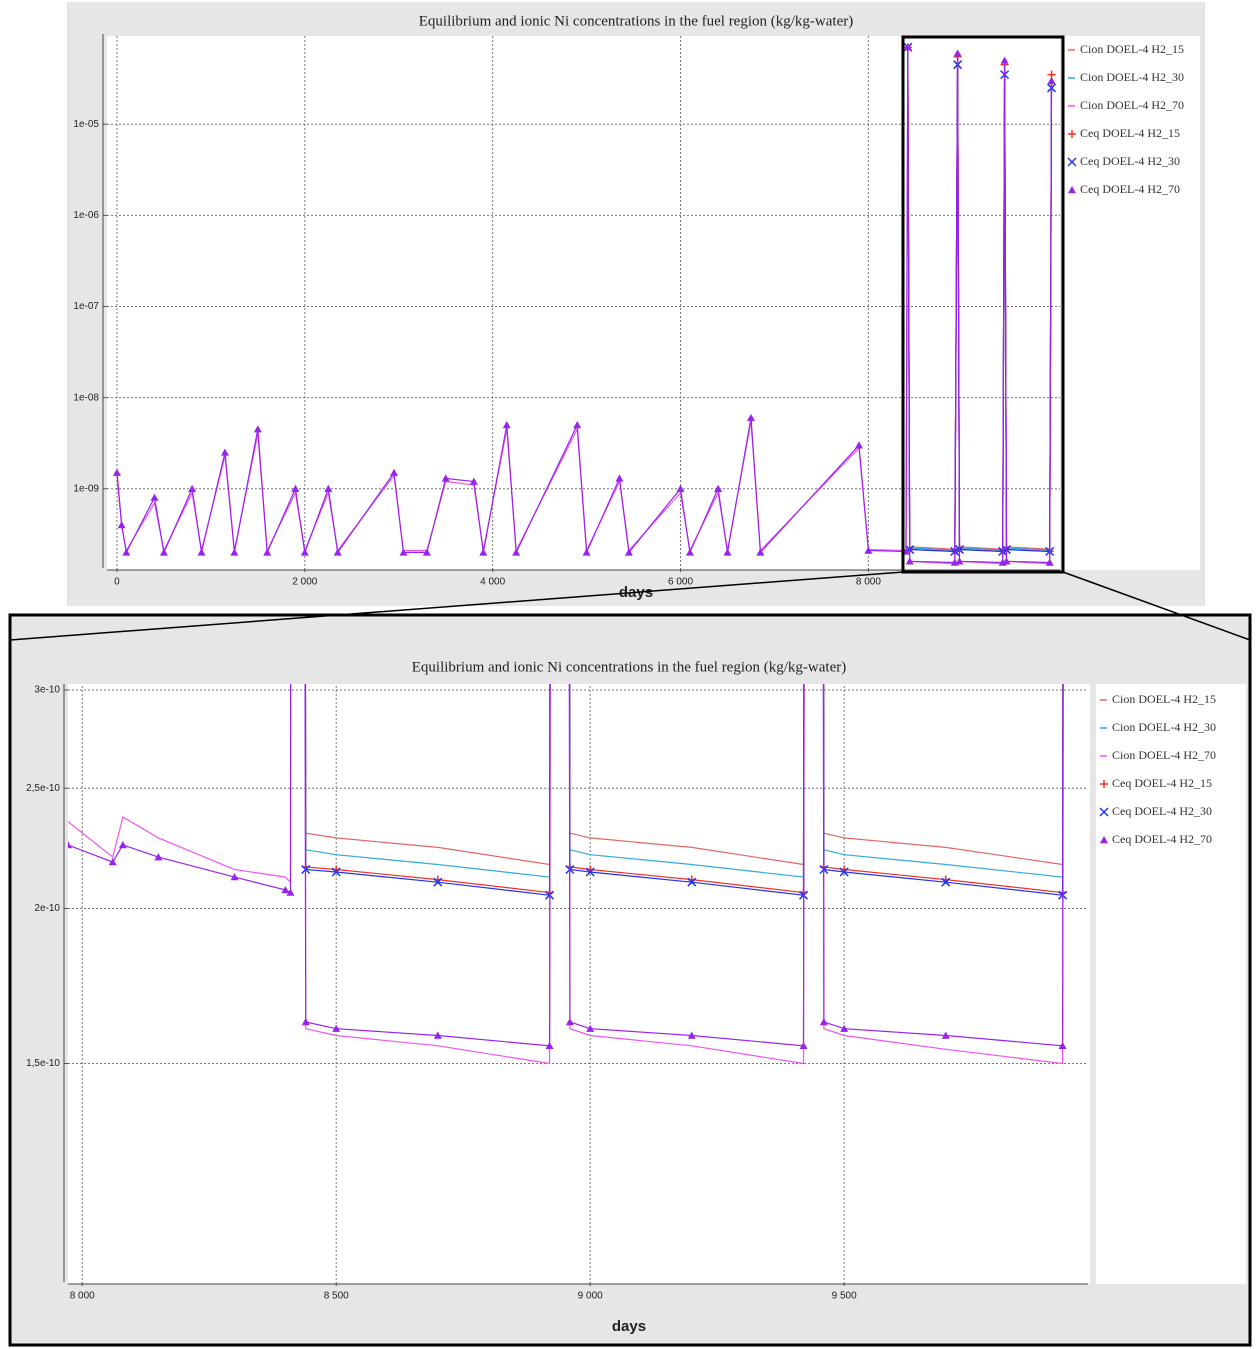  Describe the element at coordinates (86, 397) in the screenshot. I see `y-tick-label: 1e-08` at that location.